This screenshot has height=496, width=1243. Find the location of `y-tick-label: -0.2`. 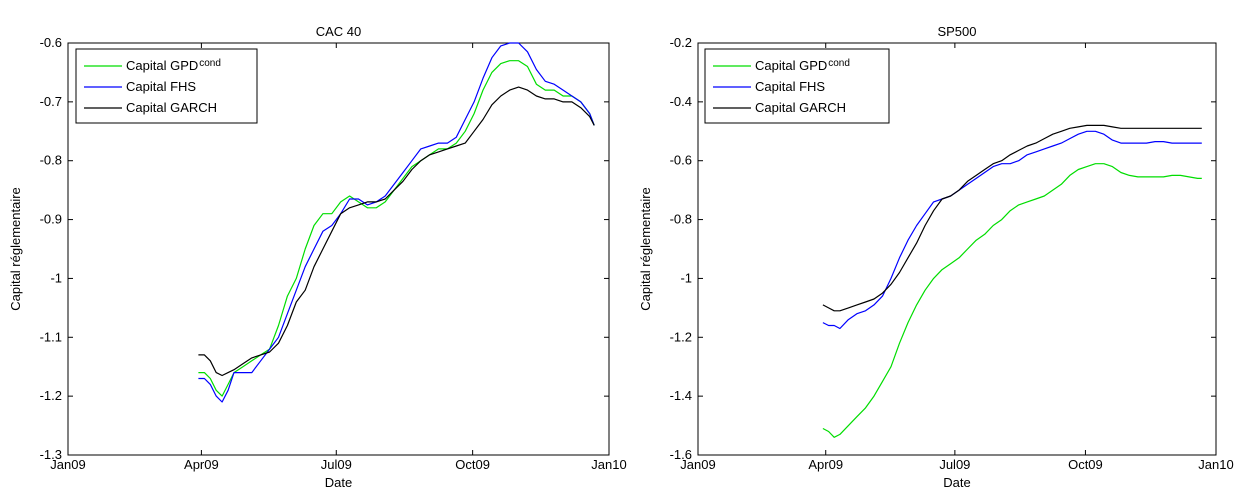

y-tick-label: -0.2 is located at coordinates (681, 42).